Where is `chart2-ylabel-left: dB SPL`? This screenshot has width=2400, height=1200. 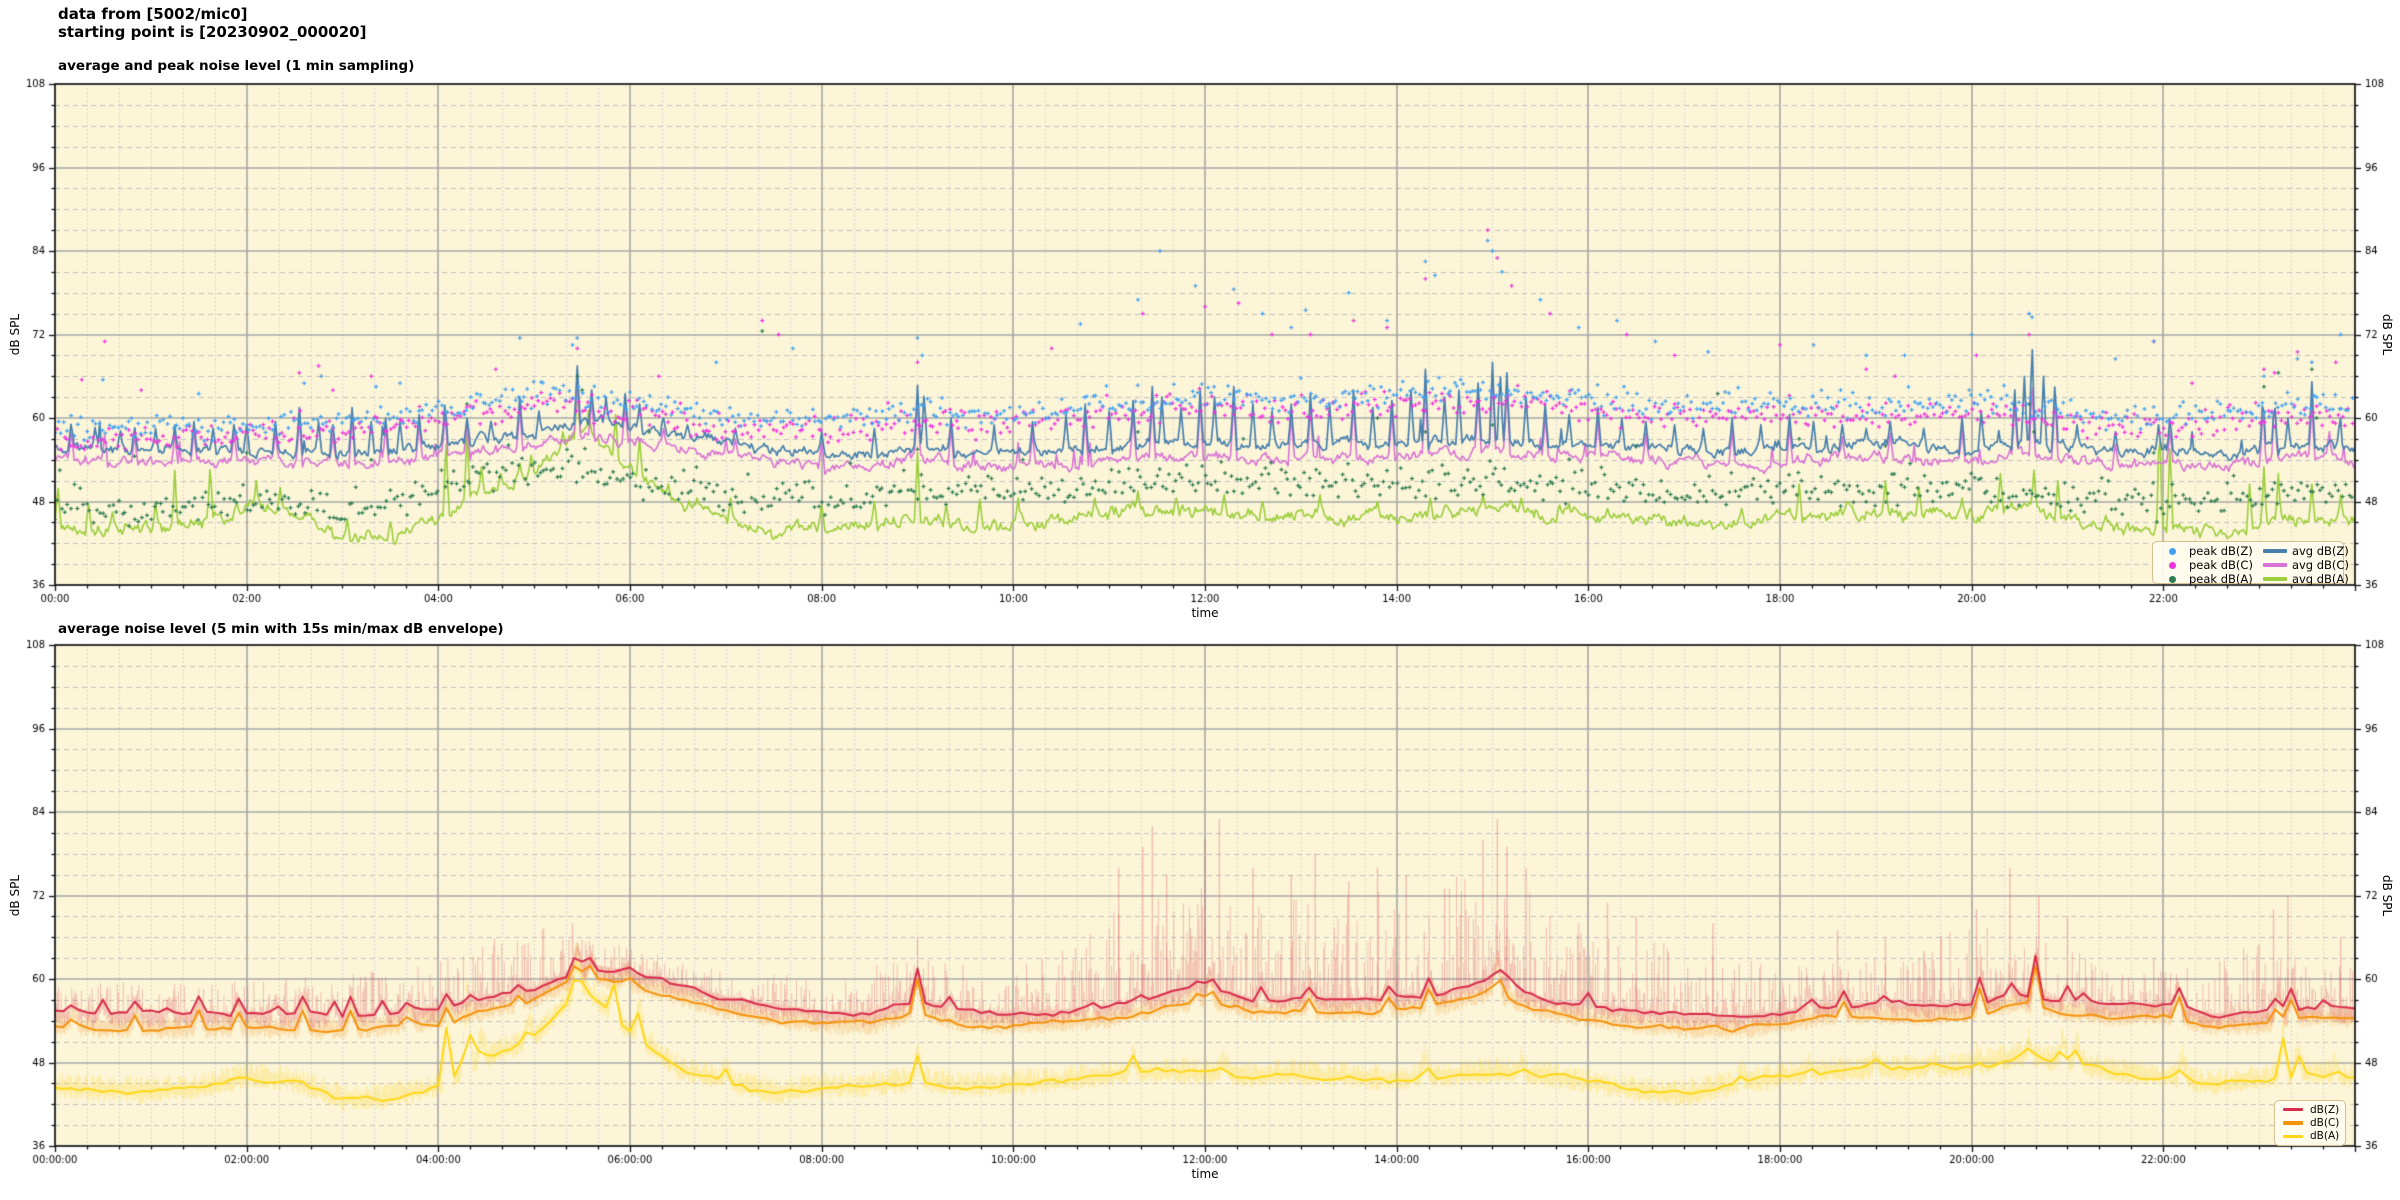 chart2-ylabel-left: dB SPL is located at coordinates (15, 895).